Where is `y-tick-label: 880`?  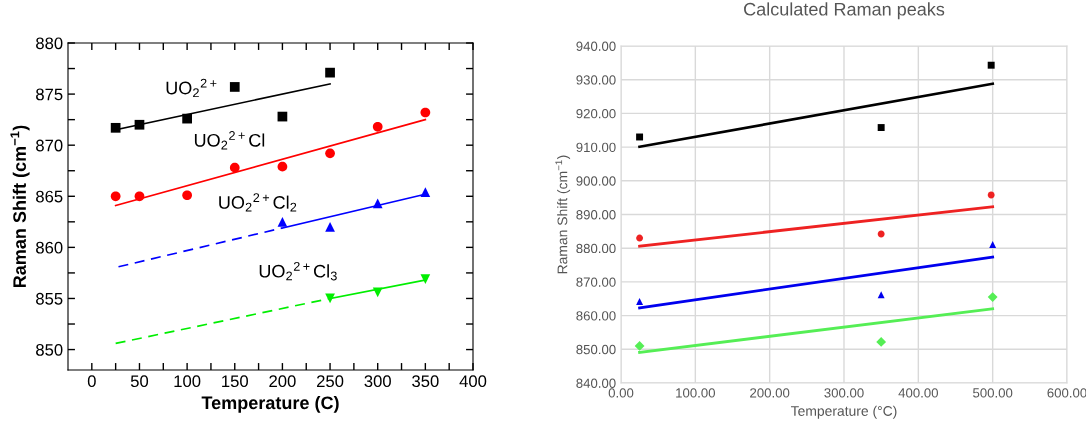
y-tick-label: 880 is located at coordinates (49, 43).